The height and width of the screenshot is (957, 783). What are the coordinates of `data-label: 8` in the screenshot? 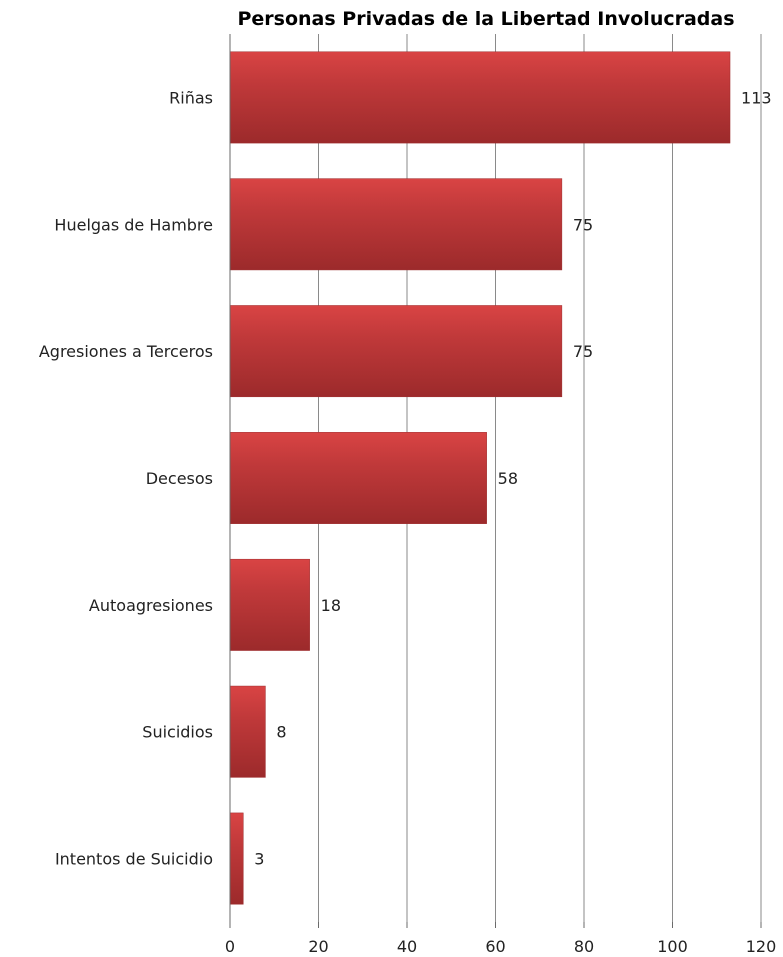 It's located at (281, 732).